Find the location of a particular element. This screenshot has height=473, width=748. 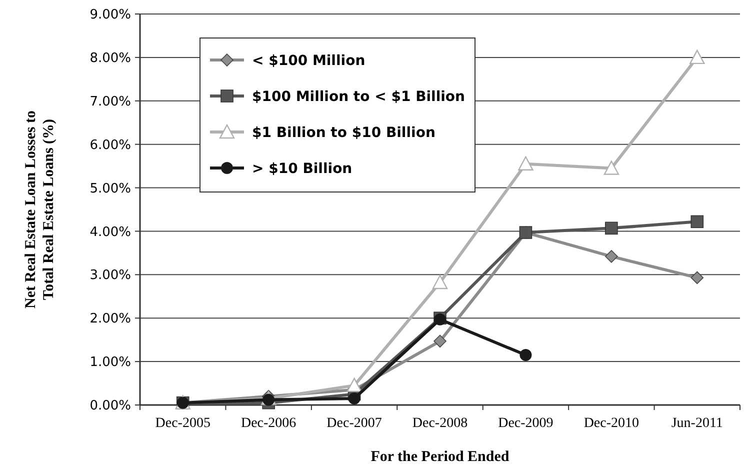

x-tick-label: Dec-2009 is located at coordinates (526, 423).